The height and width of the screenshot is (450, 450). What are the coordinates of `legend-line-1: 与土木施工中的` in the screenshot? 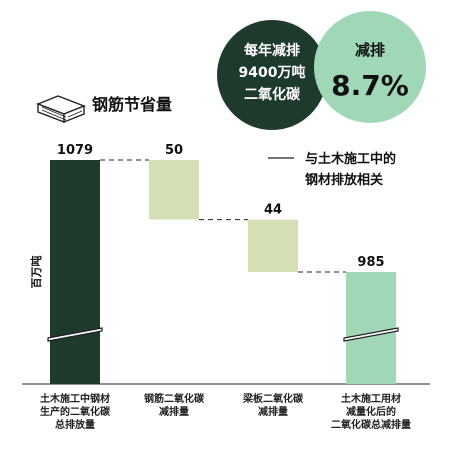 It's located at (350, 159).